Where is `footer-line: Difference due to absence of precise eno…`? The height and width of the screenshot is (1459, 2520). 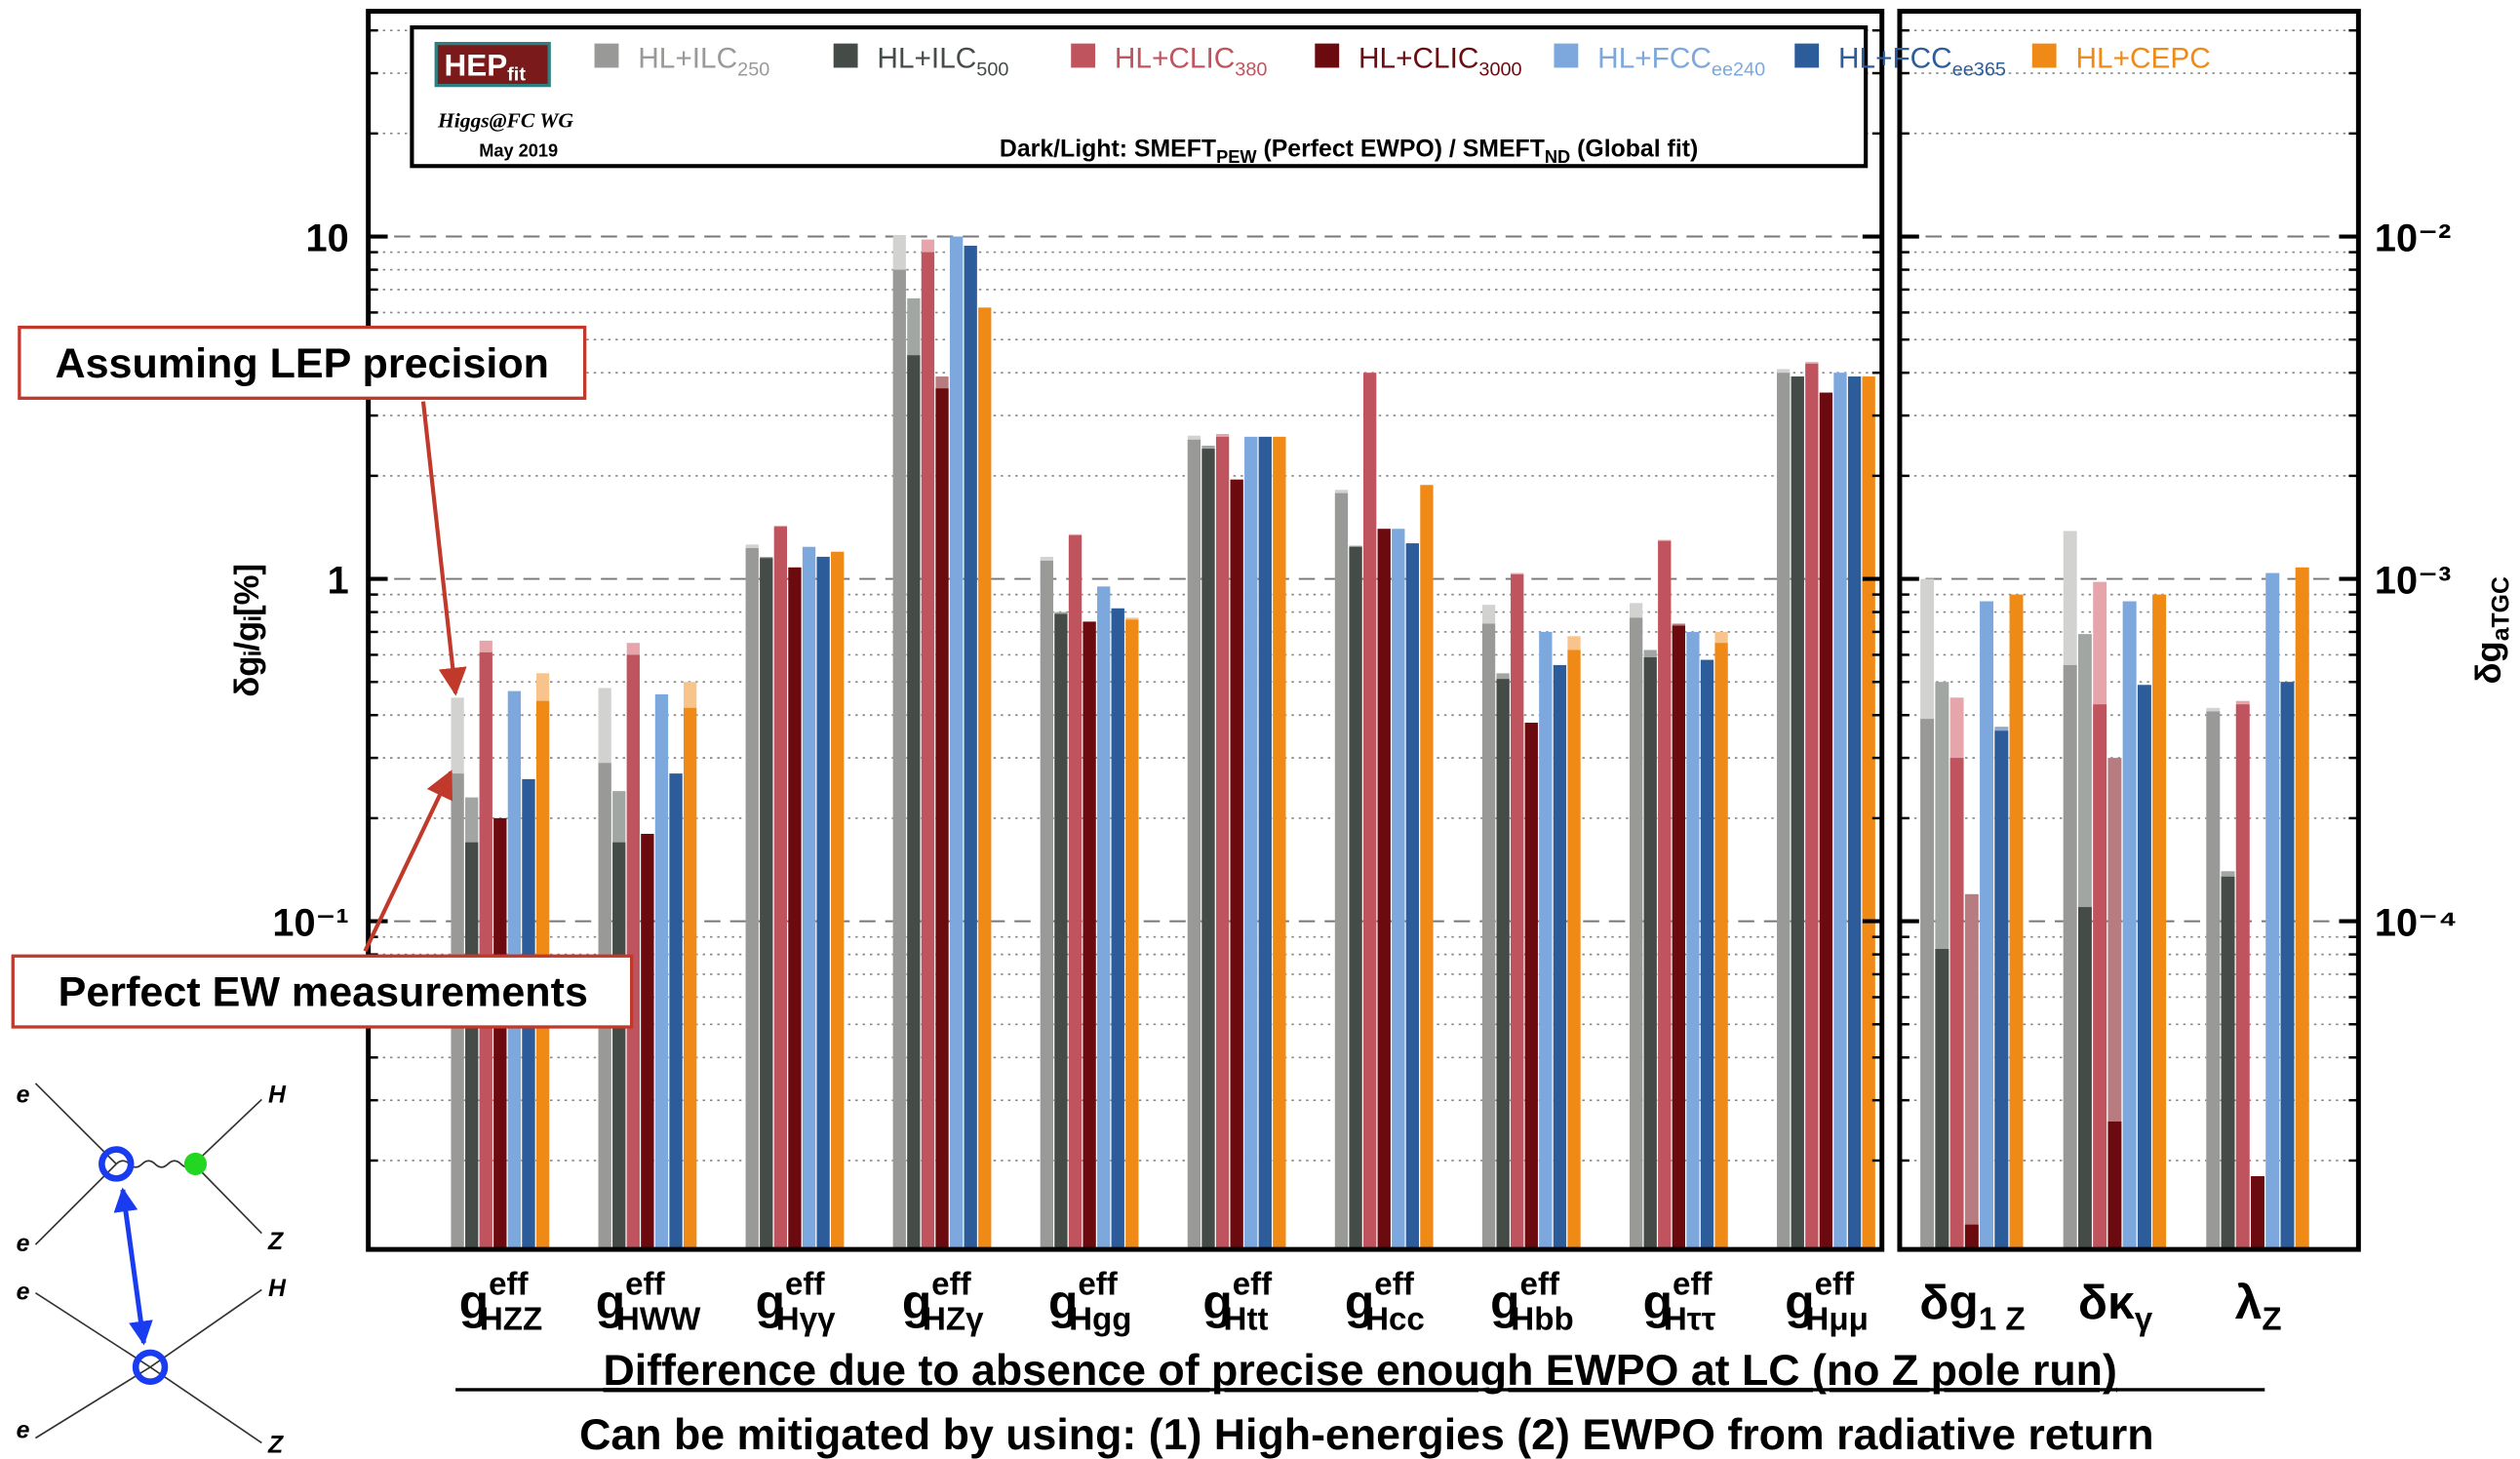 footer-line: Difference due to absence of precise eno… is located at coordinates (1360, 1371).